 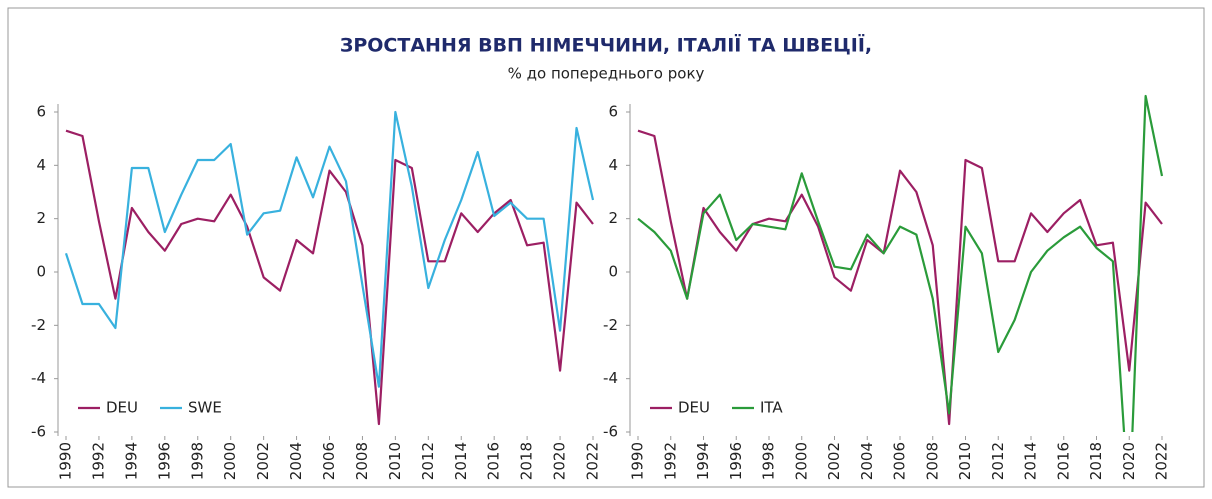 What do you see at coordinates (205, 408) in the screenshot?
I see `legend-label: SWE` at bounding box center [205, 408].